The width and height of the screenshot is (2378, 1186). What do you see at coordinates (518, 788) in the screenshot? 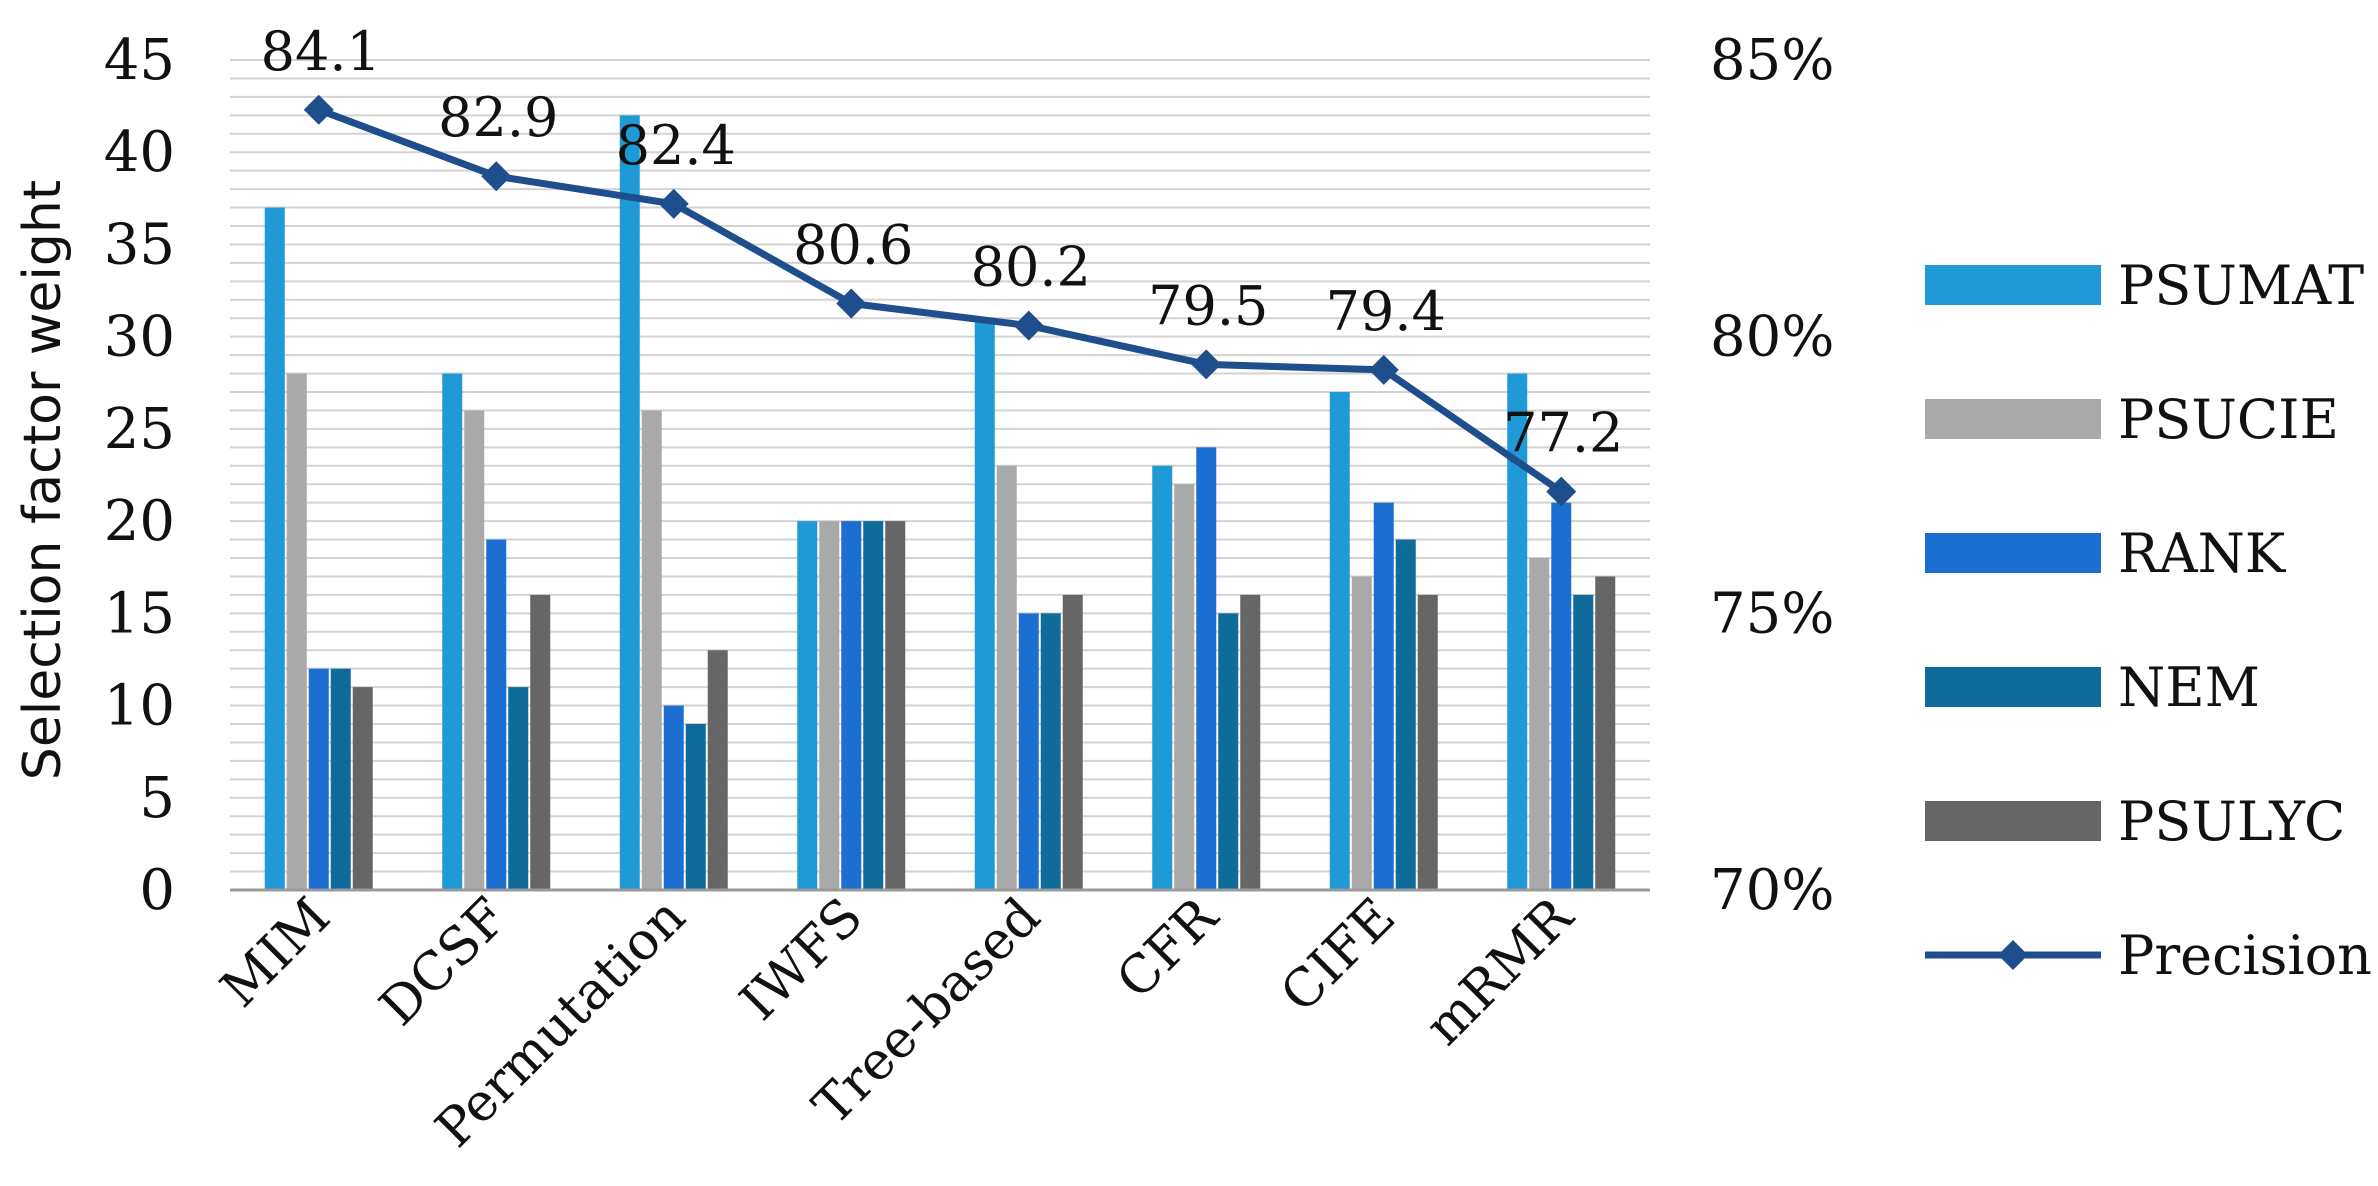
I see `bar-nem-dcsf` at bounding box center [518, 788].